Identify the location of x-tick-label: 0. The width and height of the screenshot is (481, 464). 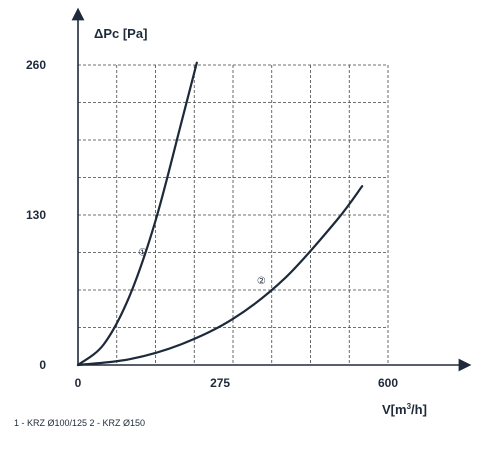
(78, 383).